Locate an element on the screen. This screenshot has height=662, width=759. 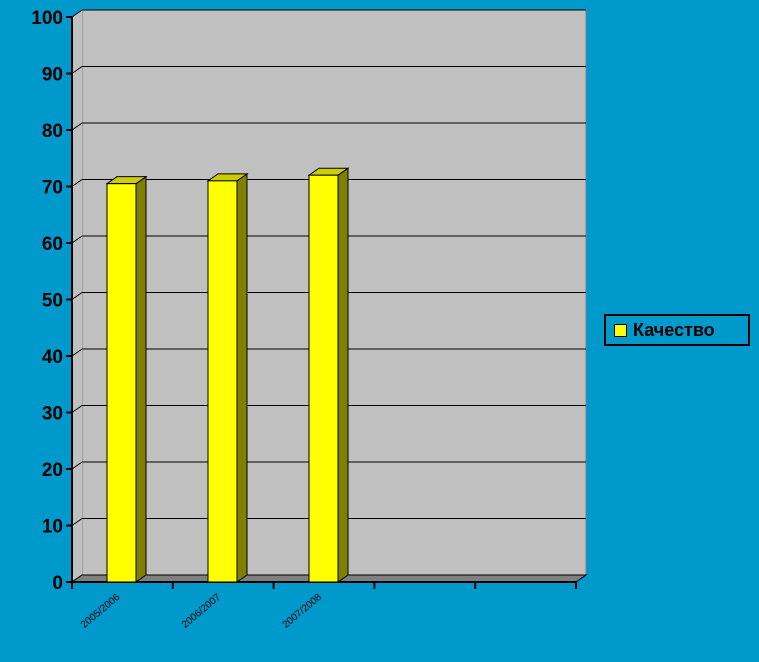
y-tick-label: 60 is located at coordinates (52, 244).